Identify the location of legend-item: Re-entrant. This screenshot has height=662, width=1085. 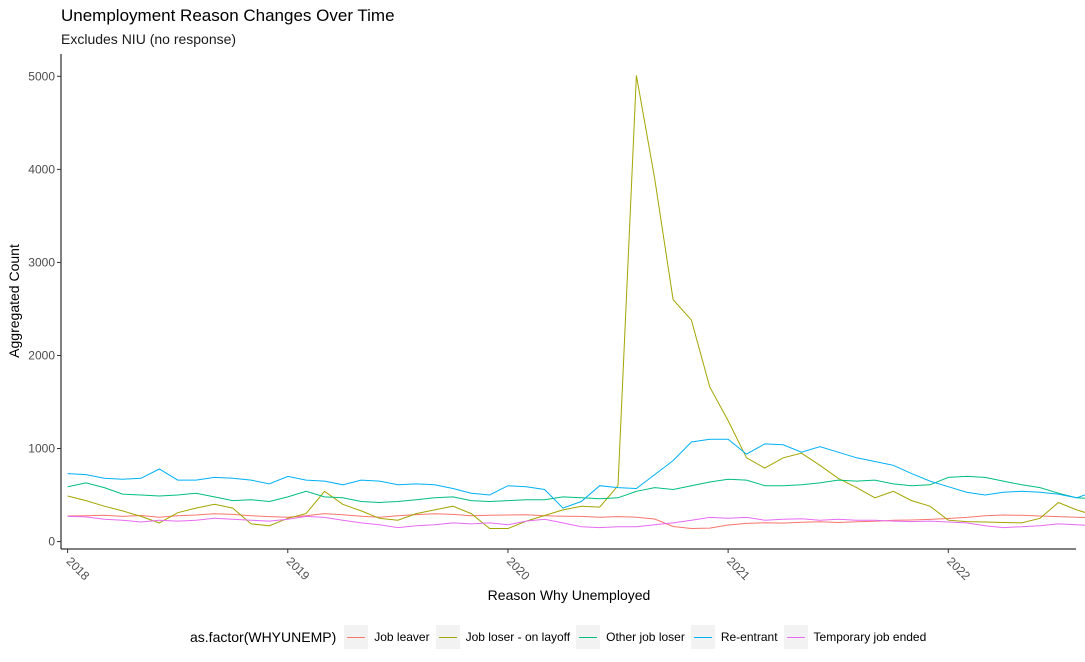
(734, 637).